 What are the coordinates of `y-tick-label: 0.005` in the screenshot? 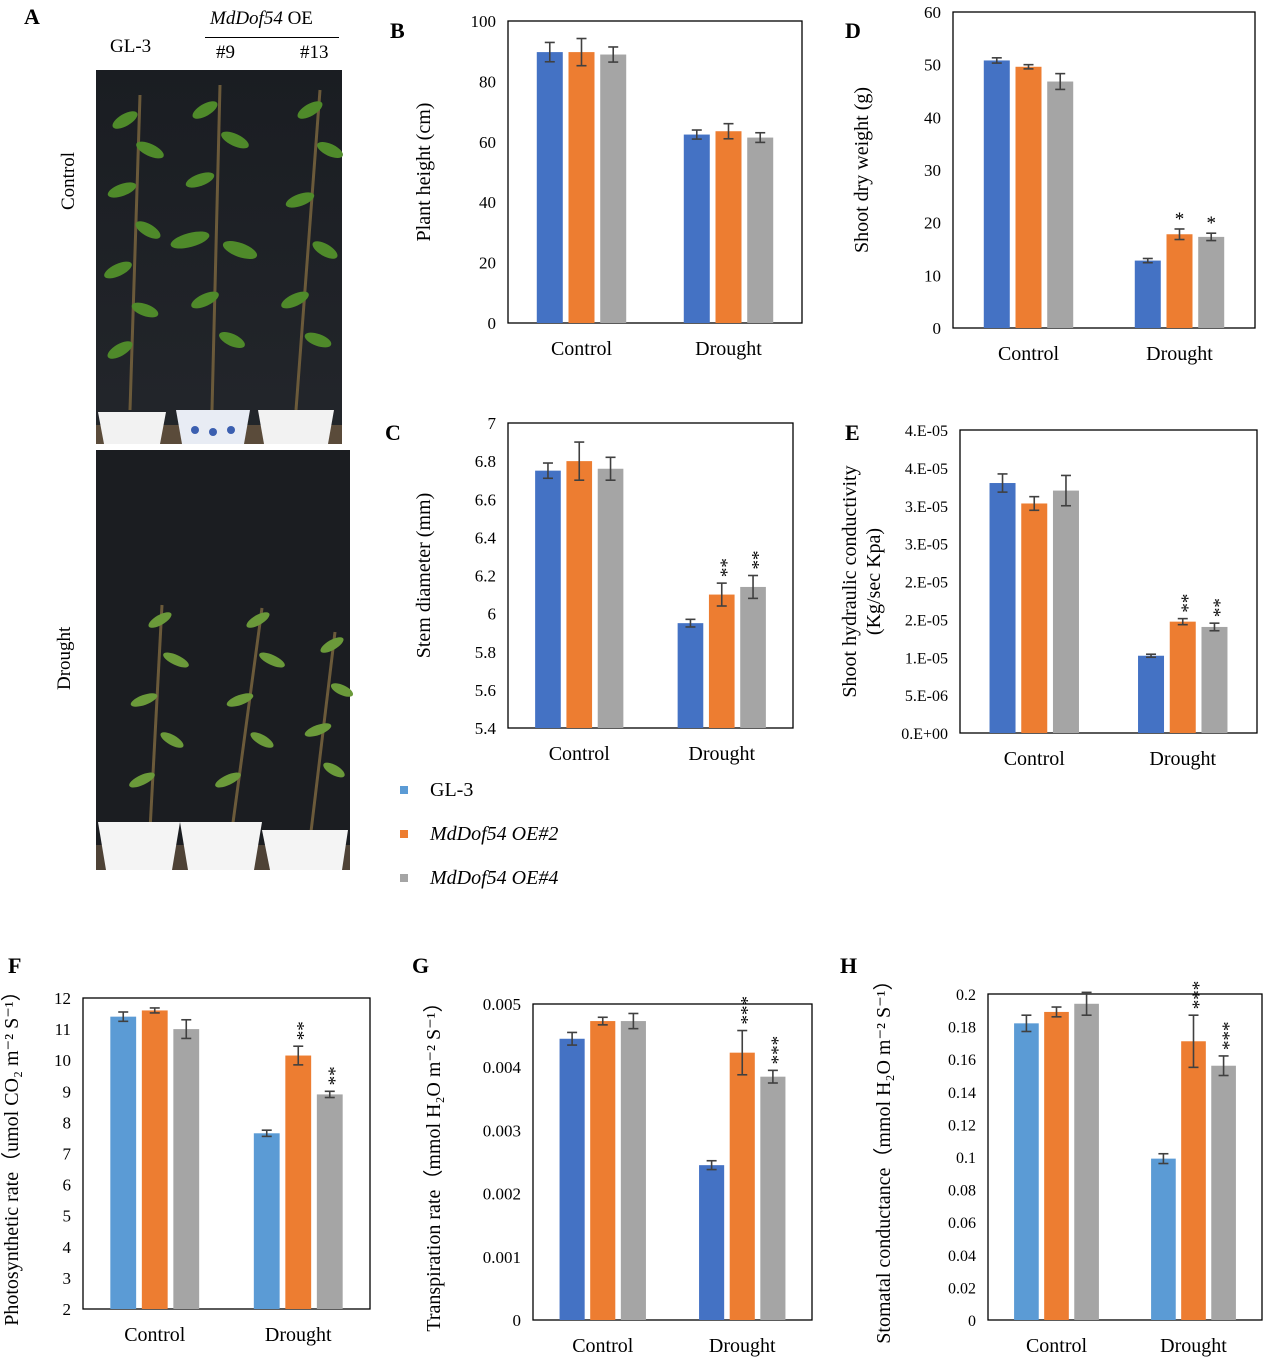 It's located at (502, 1004).